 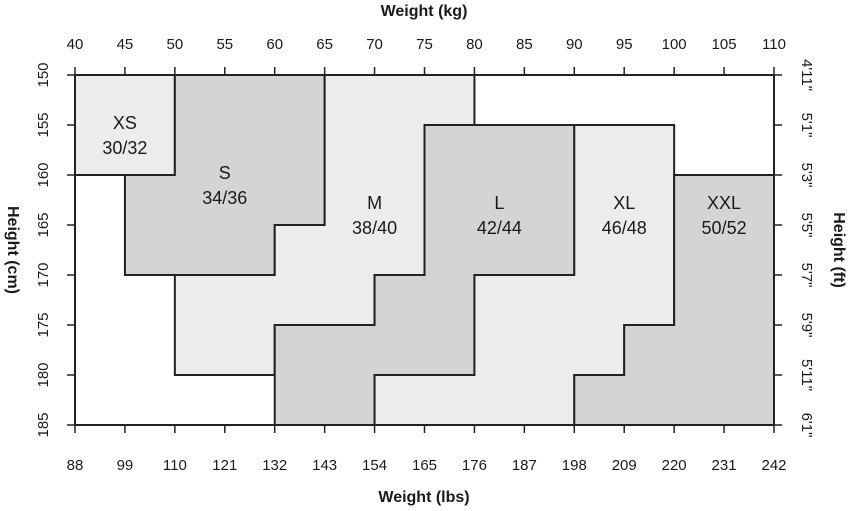 What do you see at coordinates (806, 125) in the screenshot?
I see `right-tick-label: 5'1"` at bounding box center [806, 125].